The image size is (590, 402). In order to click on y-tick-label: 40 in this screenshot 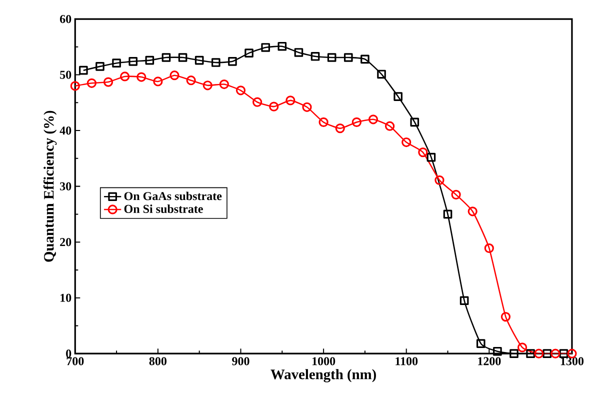, I will do `click(66, 130)`.